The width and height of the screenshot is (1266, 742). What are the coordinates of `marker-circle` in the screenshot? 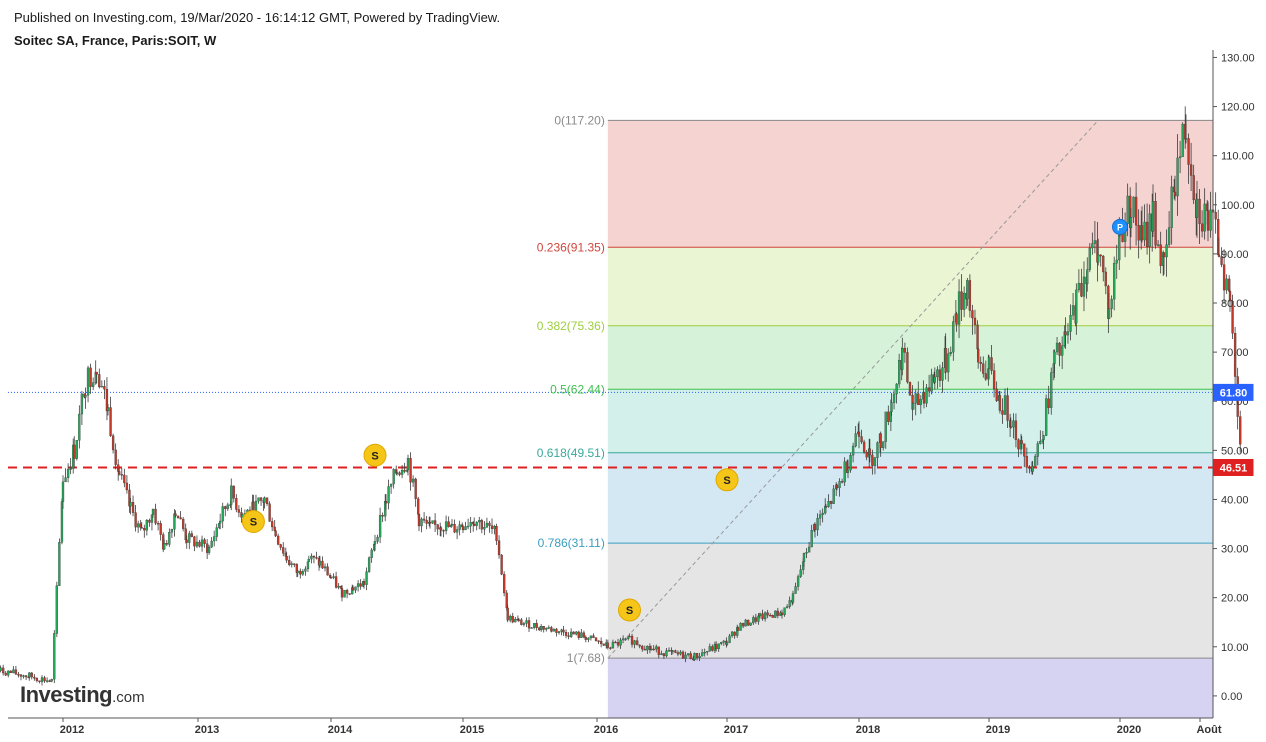 It's located at (253, 522).